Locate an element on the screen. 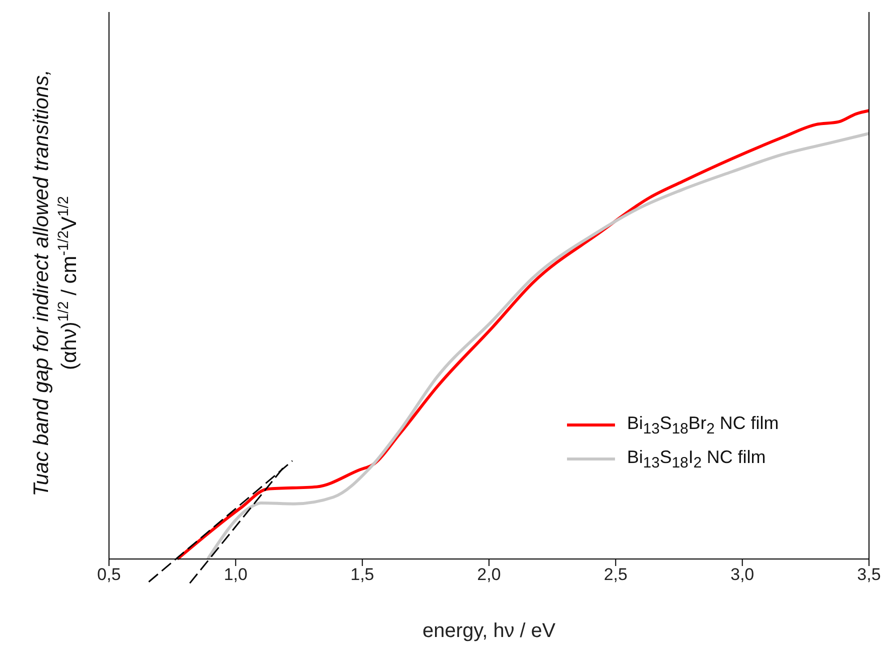  x-tick-label: 0,5 is located at coordinates (109, 574).